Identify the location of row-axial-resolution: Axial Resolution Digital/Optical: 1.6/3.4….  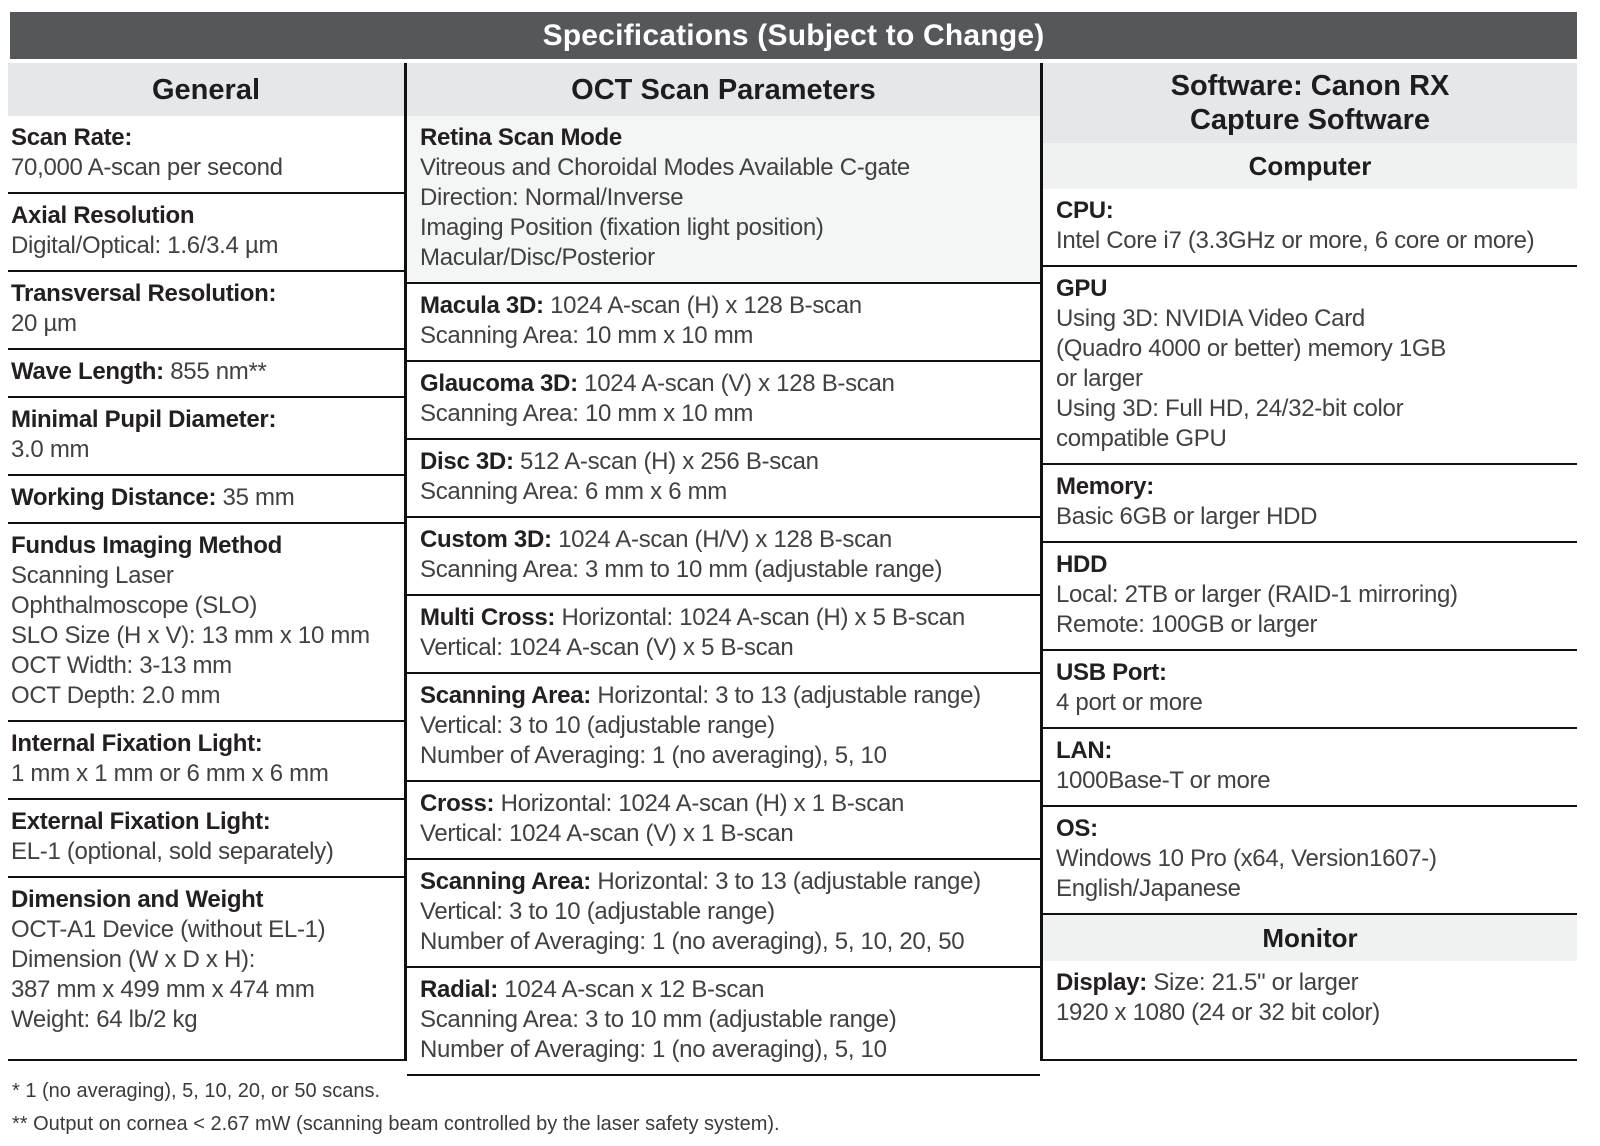
(206, 233).